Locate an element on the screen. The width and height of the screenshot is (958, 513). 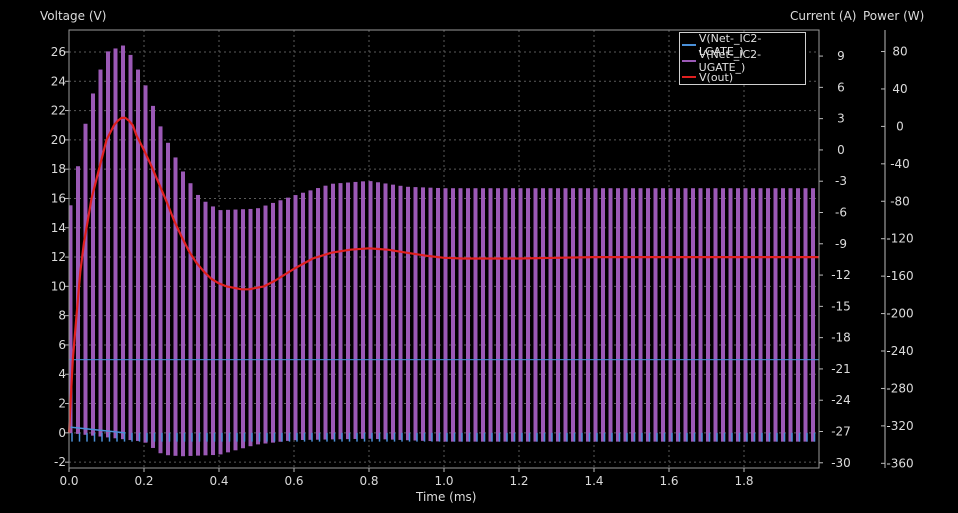
y-tick-label-current: -21 is located at coordinates (841, 369).